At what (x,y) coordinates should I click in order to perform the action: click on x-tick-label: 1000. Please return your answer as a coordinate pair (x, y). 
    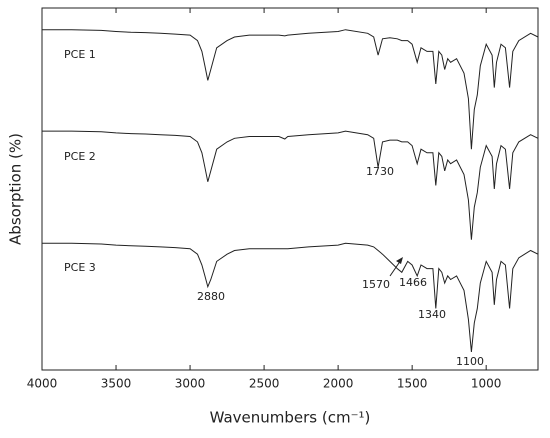
    Looking at the image, I should click on (486, 384).